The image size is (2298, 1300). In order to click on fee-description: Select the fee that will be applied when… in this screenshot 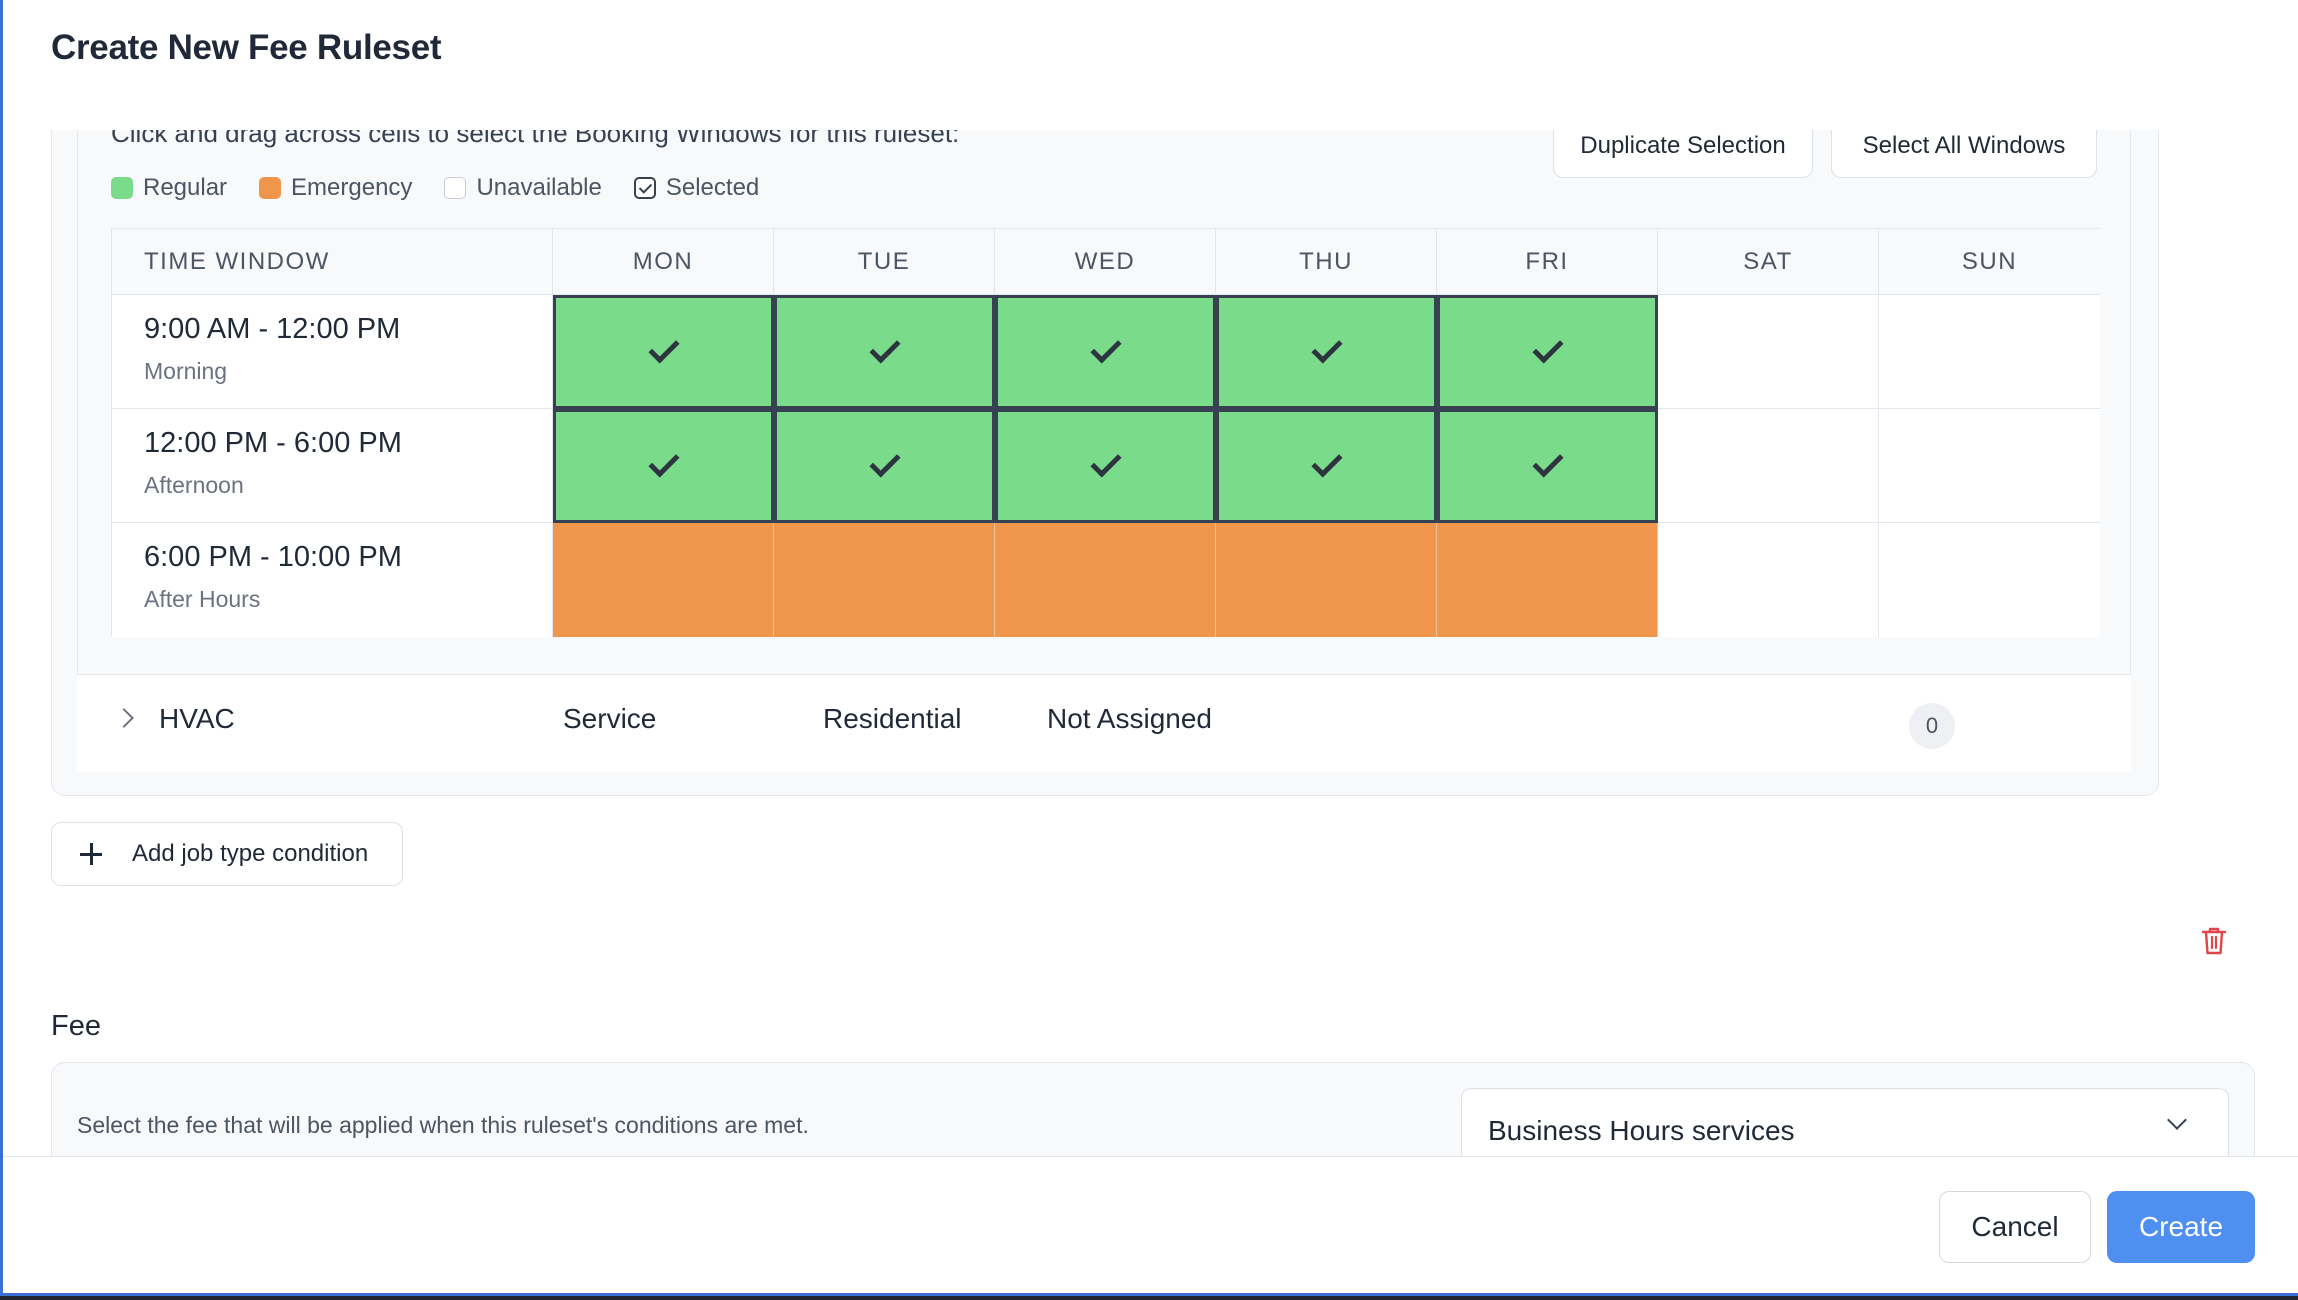, I will do `click(443, 1125)`.